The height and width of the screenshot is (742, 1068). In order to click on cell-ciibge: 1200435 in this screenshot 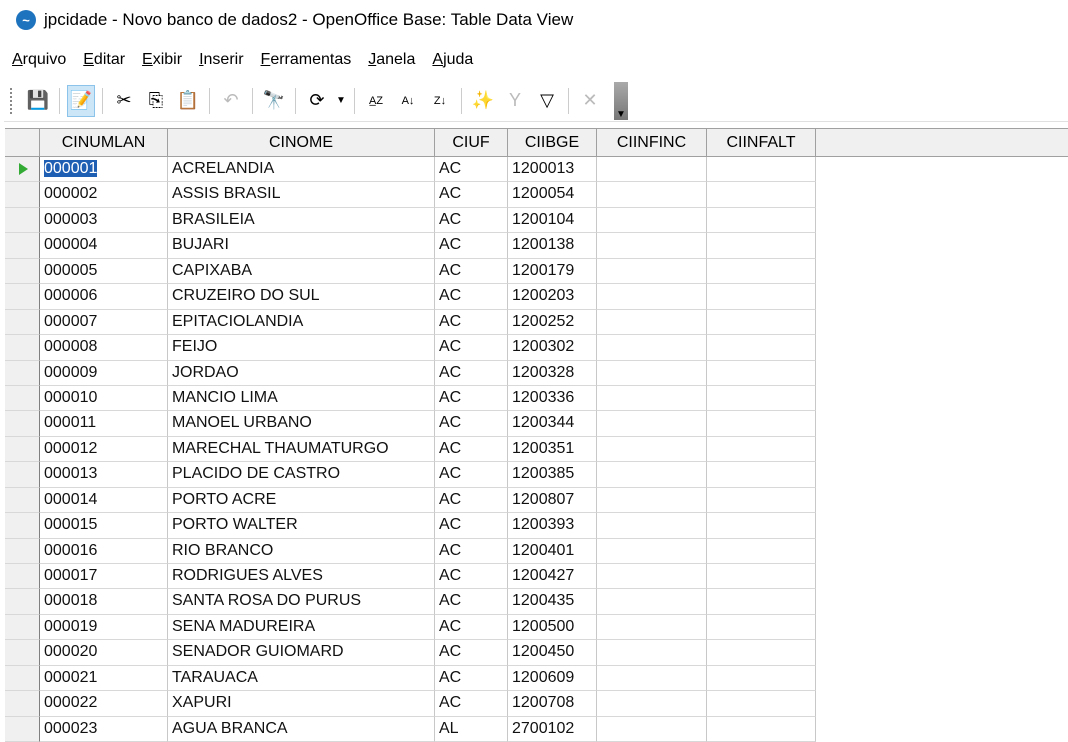, I will do `click(552, 602)`.